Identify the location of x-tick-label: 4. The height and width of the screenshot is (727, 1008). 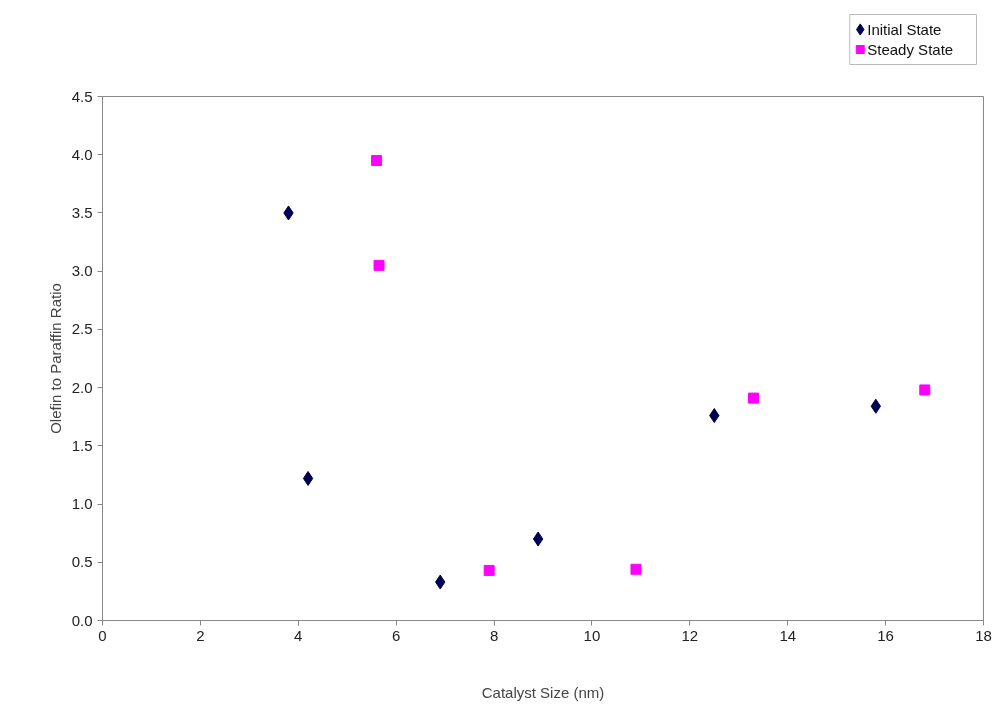
(298, 635).